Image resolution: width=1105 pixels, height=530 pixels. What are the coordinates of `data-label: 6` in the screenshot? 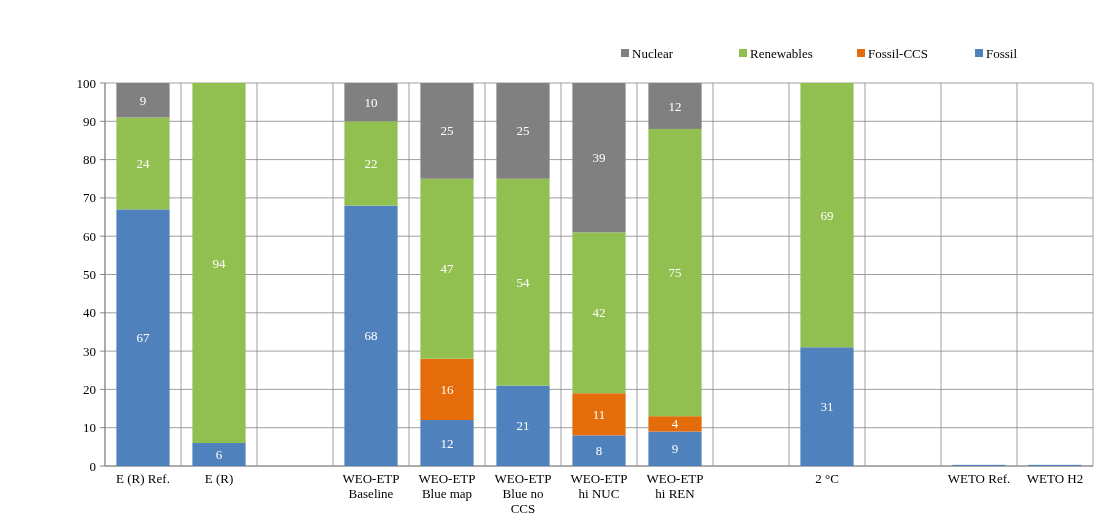 It's located at (219, 455).